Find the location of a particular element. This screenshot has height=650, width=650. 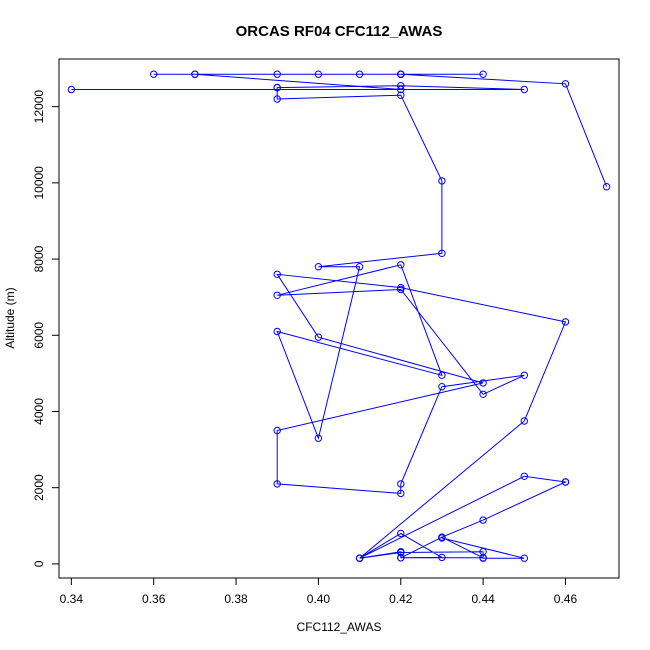

x-tick-label: 0.38 is located at coordinates (236, 599).